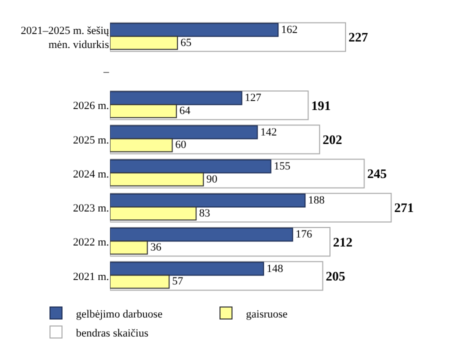 The image size is (451, 358). I want to click on data-label: 202, so click(332, 139).